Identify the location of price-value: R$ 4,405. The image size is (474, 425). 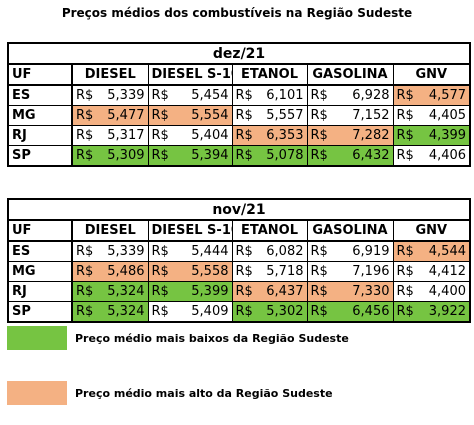
(432, 115).